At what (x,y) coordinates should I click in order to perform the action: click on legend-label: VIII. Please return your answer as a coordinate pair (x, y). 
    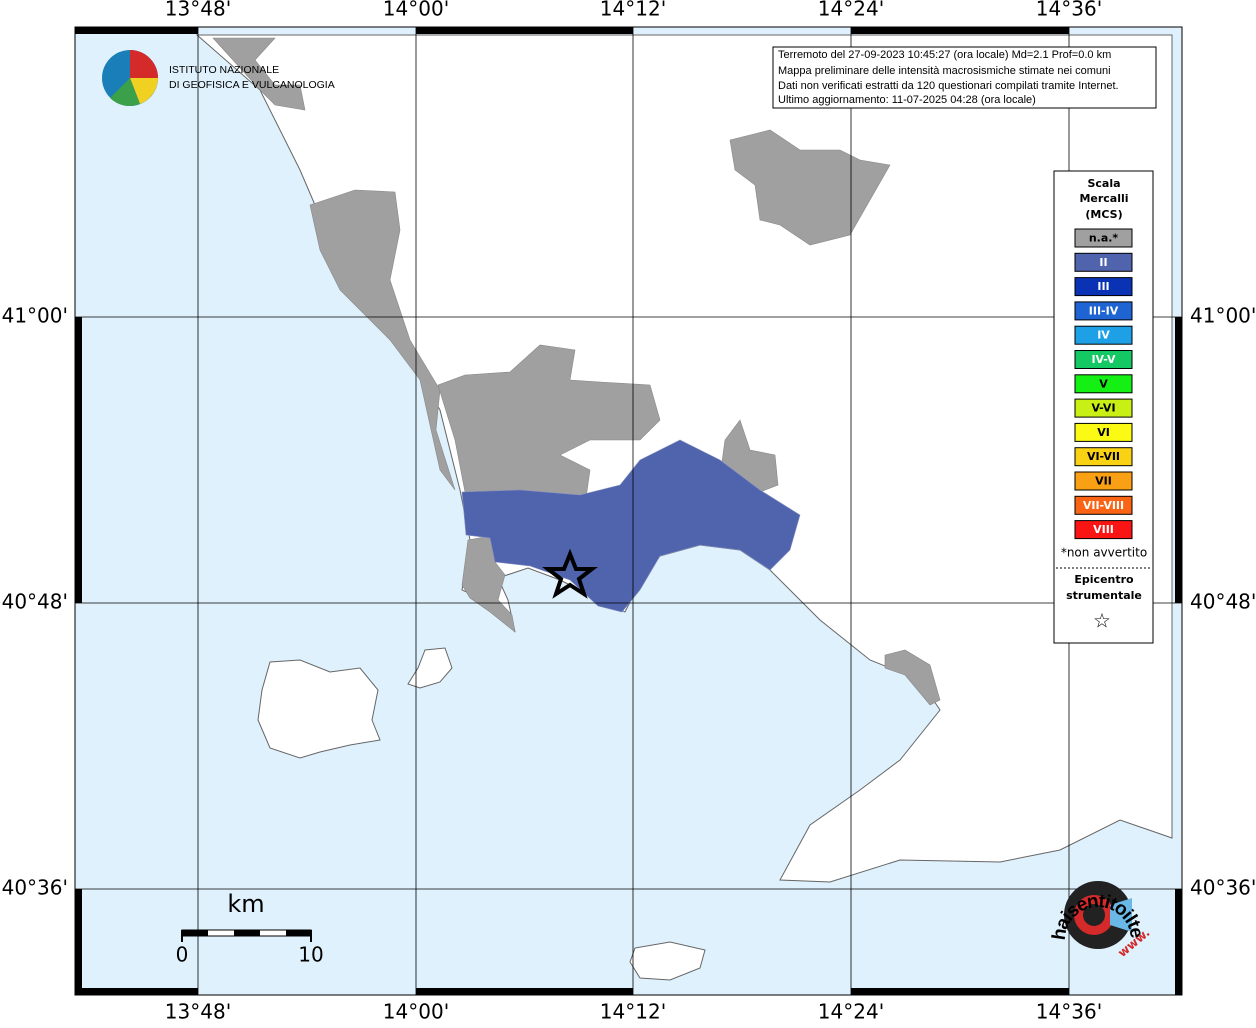
    Looking at the image, I should click on (1103, 529).